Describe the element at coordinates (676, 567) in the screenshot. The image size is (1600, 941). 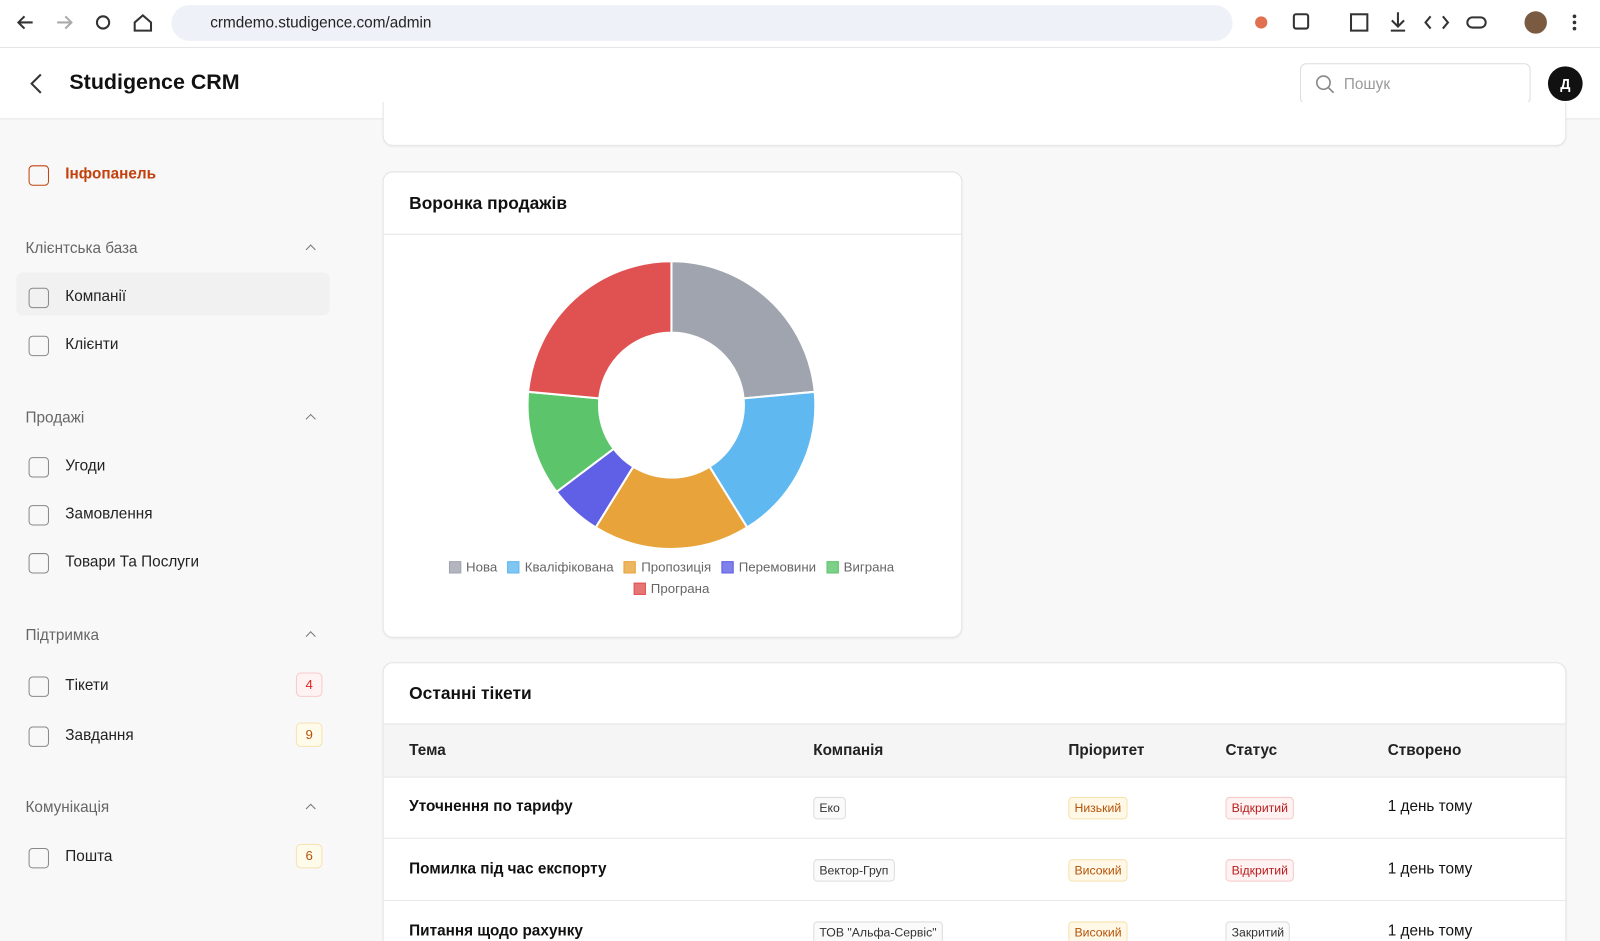
I see `legend-label: Пропозиція` at that location.